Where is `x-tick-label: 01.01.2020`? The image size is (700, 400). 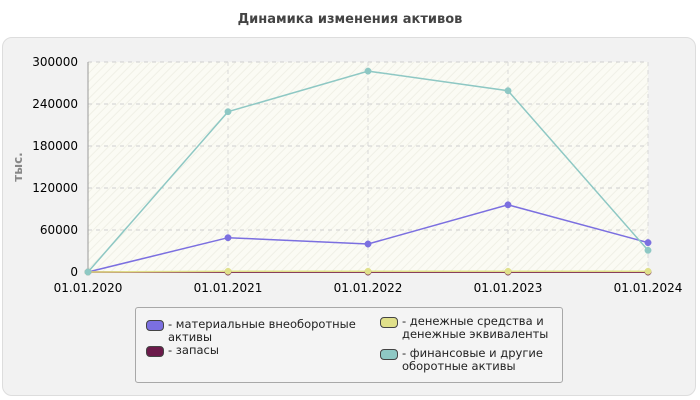 x-tick-label: 01.01.2020 is located at coordinates (88, 288).